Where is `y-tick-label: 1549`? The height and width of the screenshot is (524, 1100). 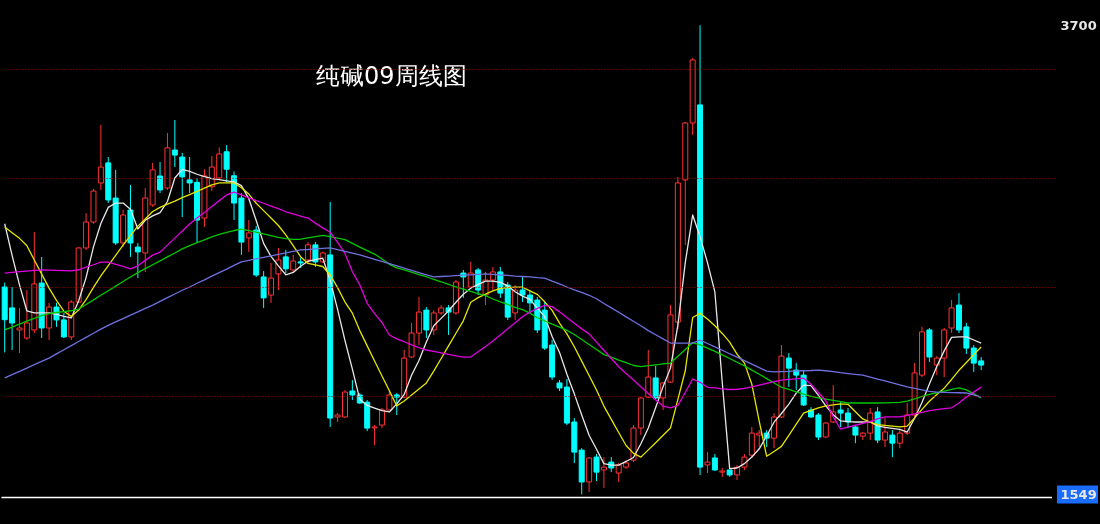 y-tick-label: 1549 is located at coordinates (1078, 494).